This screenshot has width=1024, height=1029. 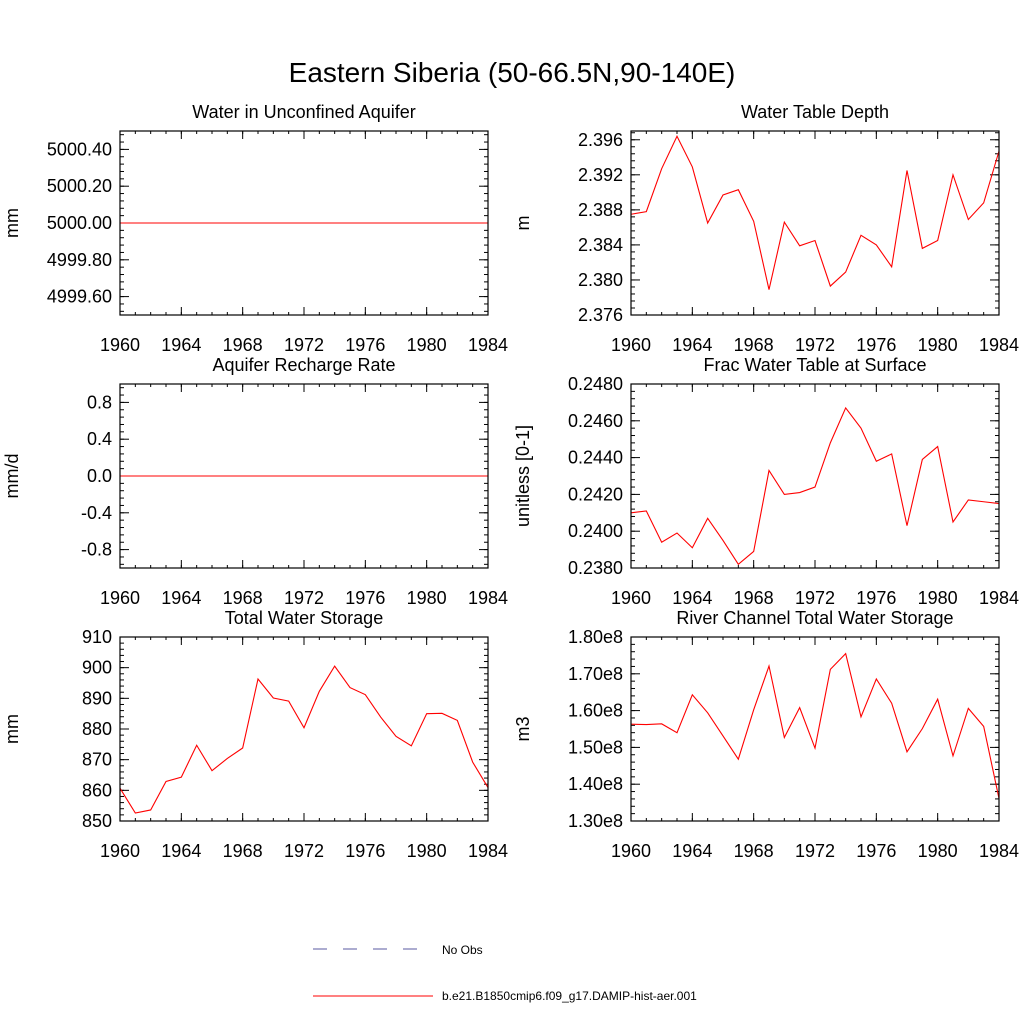 I want to click on y-tick-label: 5000.20, so click(x=79, y=186).